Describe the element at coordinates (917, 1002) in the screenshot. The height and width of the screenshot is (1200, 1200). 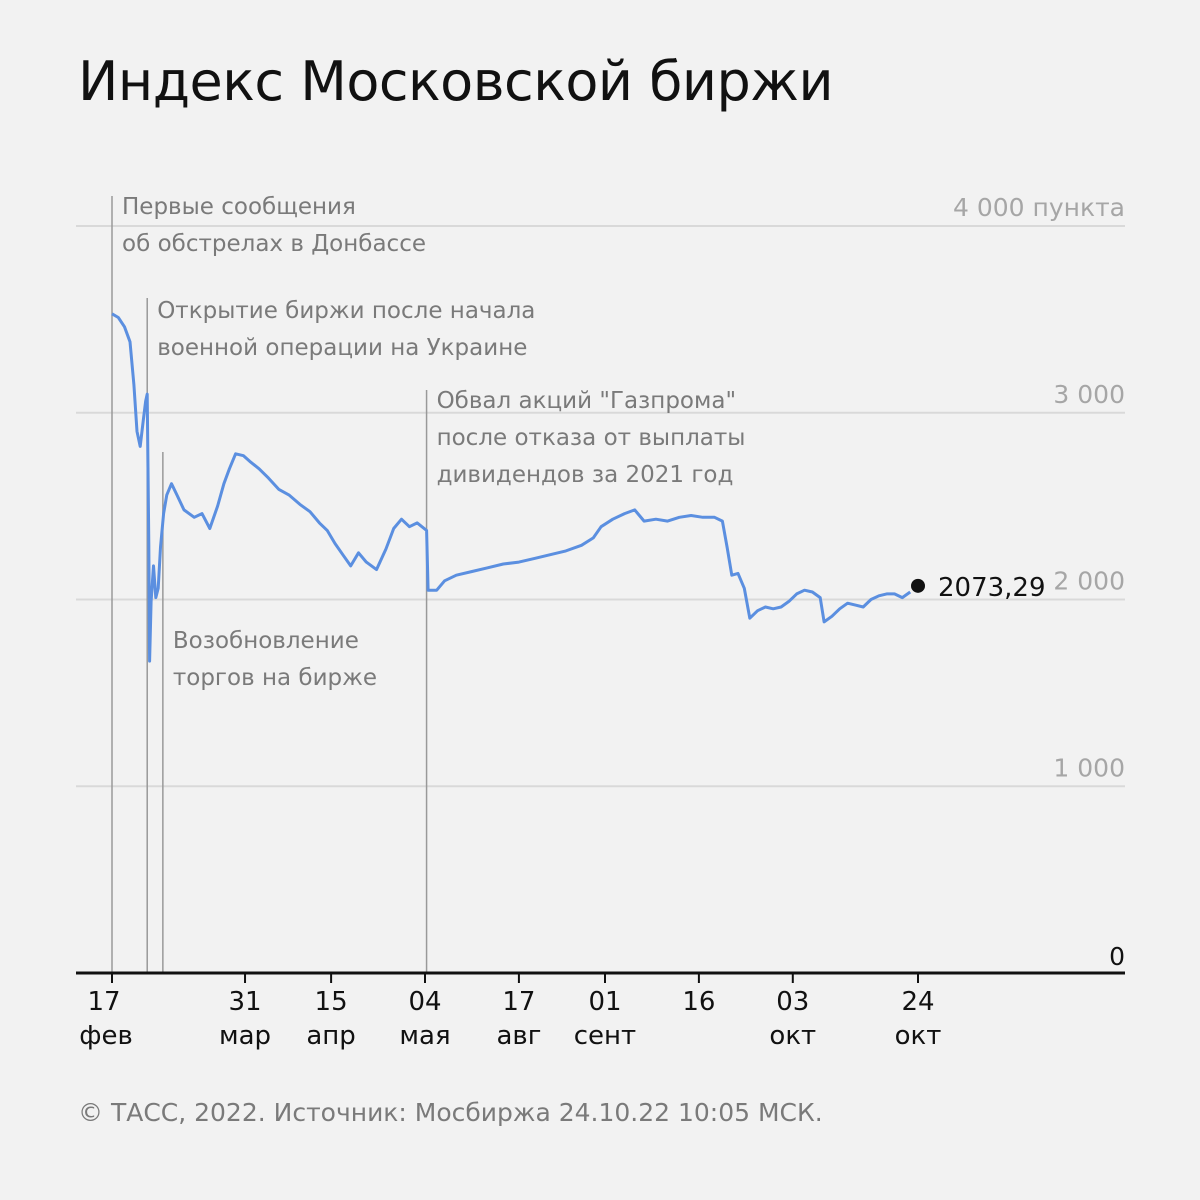
I see `x-tick-day-8: 24` at that location.